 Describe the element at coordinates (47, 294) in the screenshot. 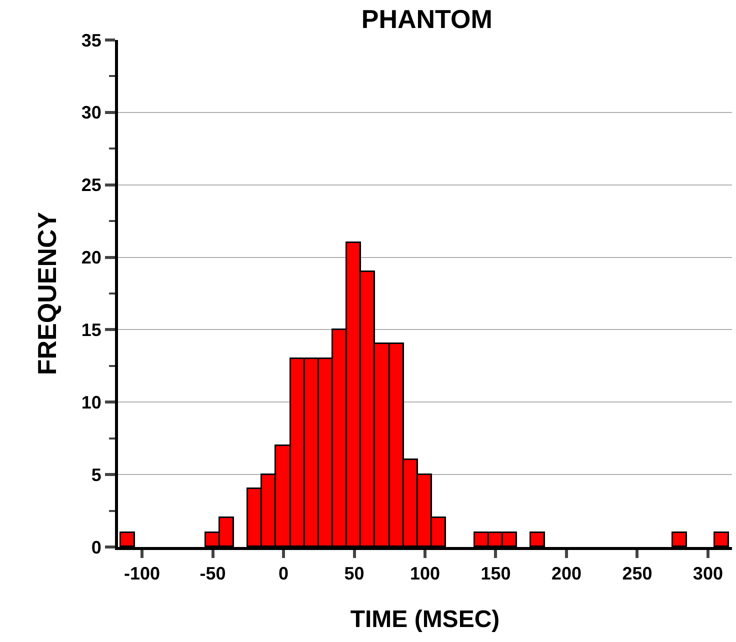

I see `y-axis-title: FREQUENCY` at that location.